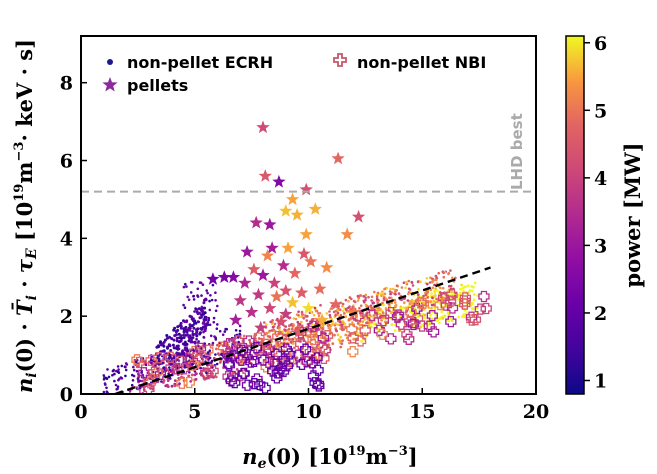 The height and width of the screenshot is (474, 657). Describe the element at coordinates (110, 84) in the screenshot. I see `star-icon` at that location.